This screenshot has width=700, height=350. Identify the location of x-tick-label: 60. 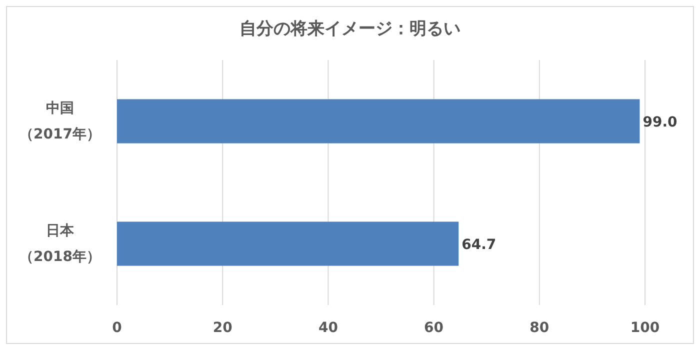
(434, 328).